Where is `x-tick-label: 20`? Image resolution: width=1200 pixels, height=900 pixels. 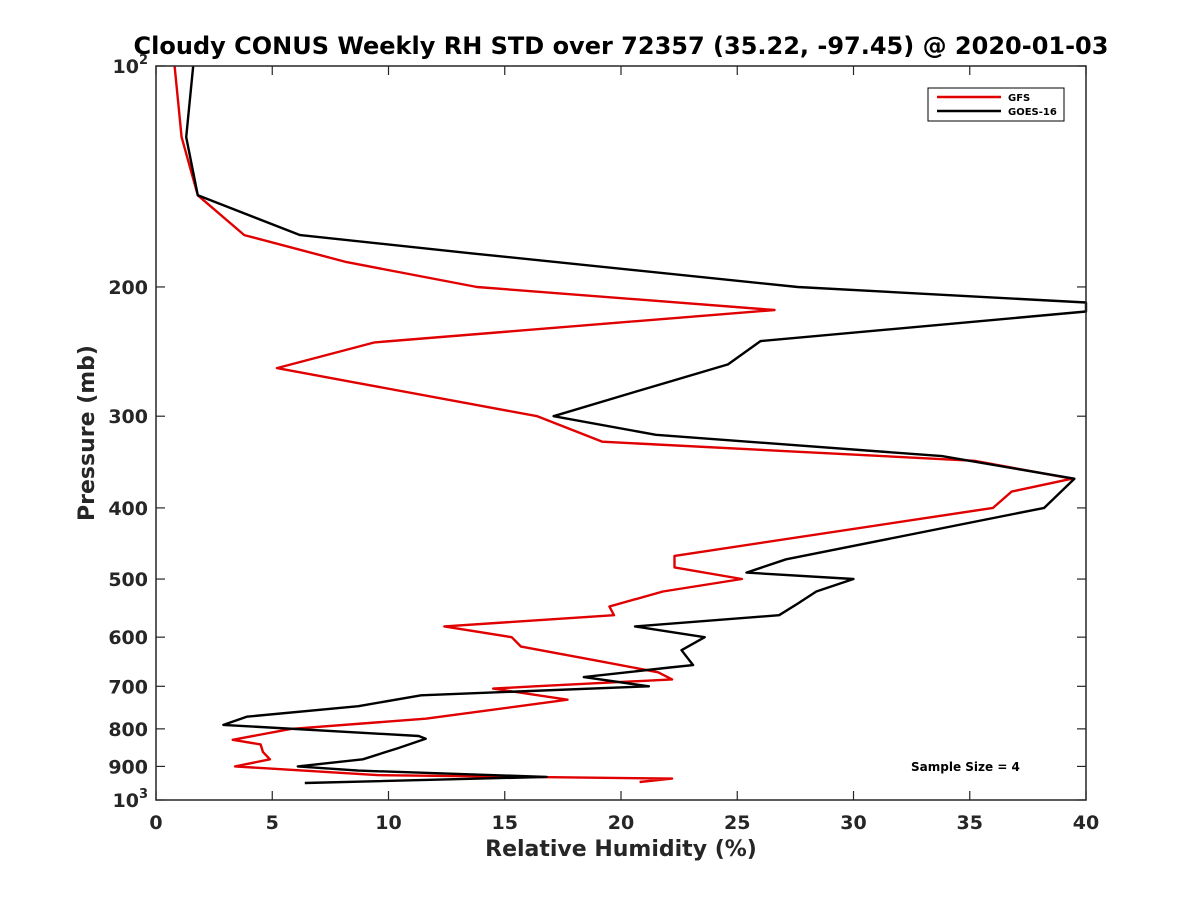
x-tick-label: 20 is located at coordinates (621, 823).